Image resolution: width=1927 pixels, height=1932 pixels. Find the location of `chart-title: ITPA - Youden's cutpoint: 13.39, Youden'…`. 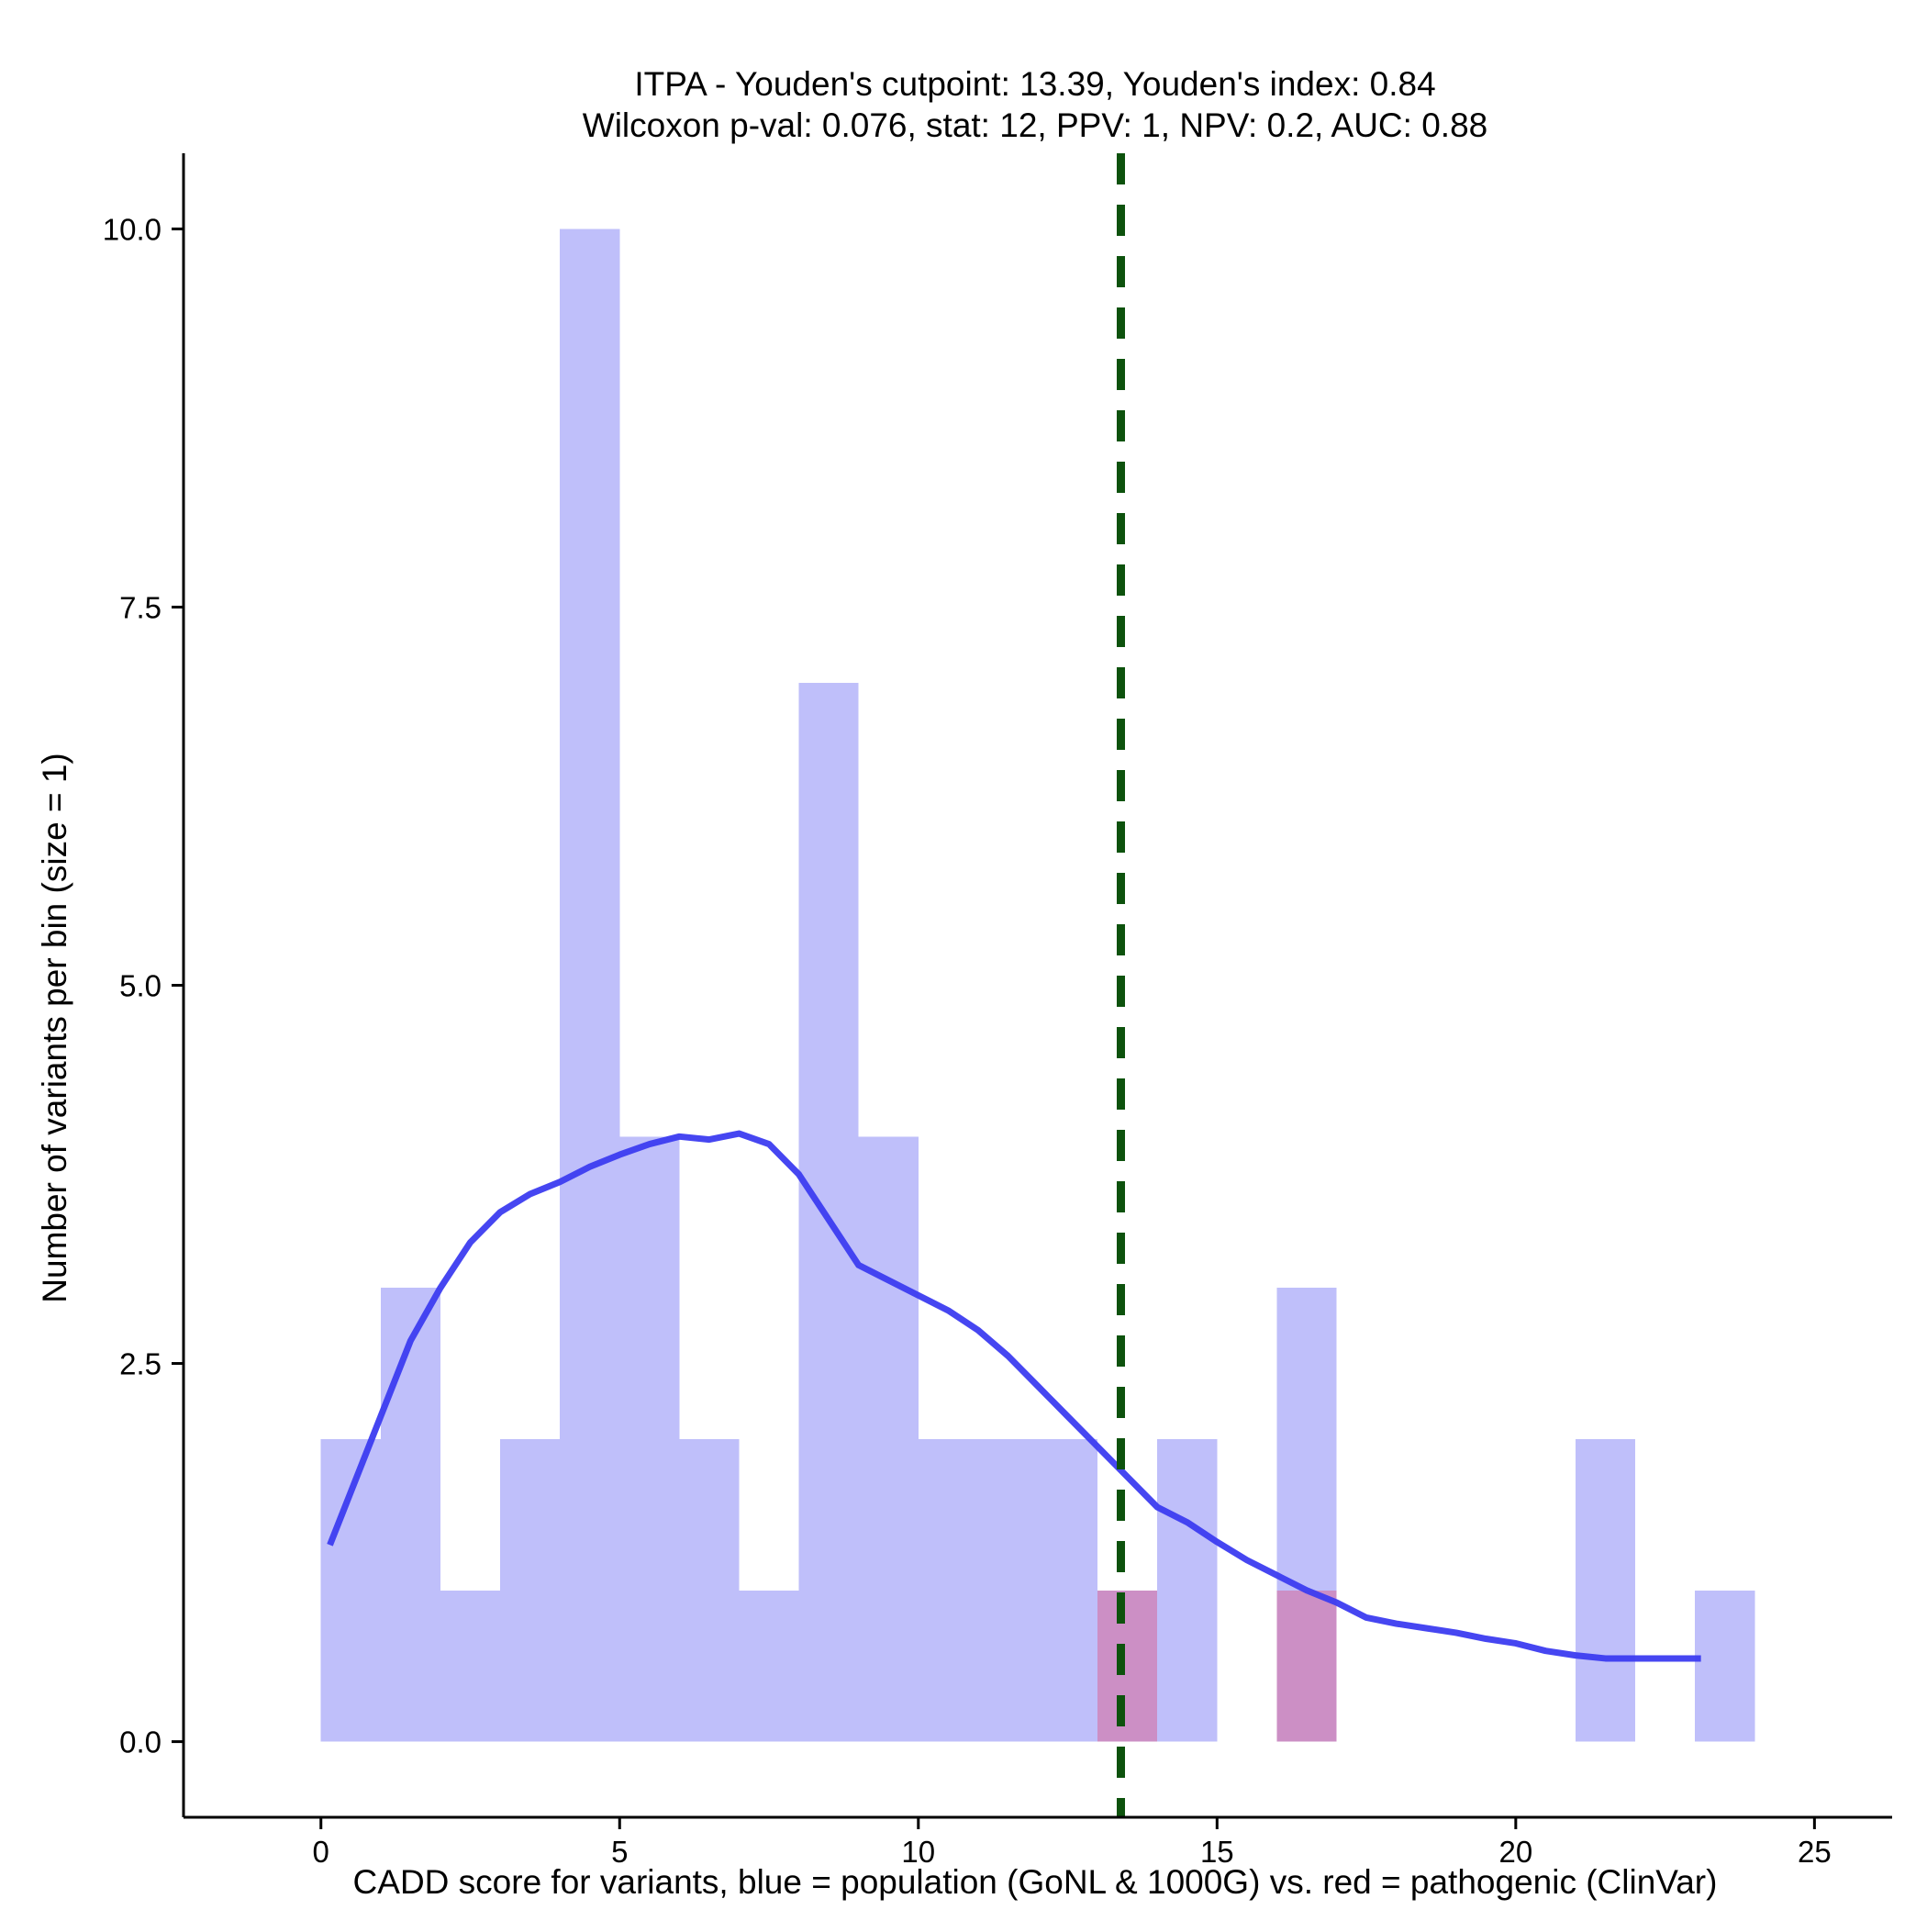

chart-title: ITPA - Youden's cutpoint: 13.39, Youden'… is located at coordinates (1035, 104).